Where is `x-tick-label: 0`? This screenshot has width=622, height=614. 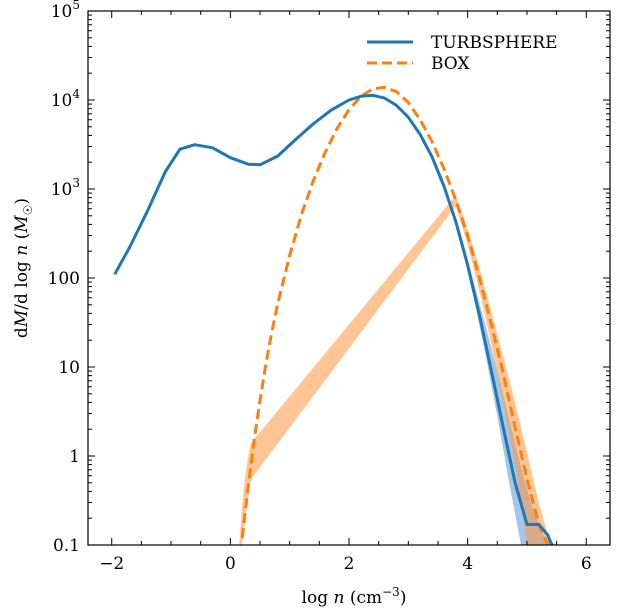 x-tick-label: 0 is located at coordinates (230, 564).